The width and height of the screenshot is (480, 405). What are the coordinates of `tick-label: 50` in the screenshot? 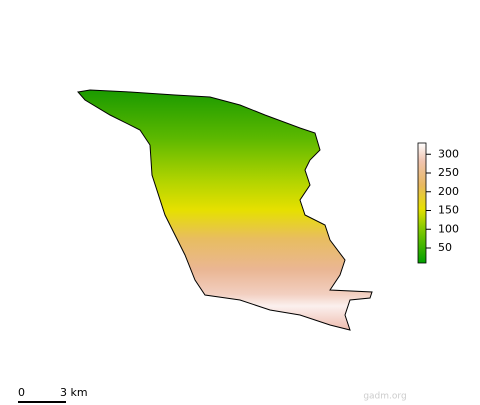 It's located at (445, 247).